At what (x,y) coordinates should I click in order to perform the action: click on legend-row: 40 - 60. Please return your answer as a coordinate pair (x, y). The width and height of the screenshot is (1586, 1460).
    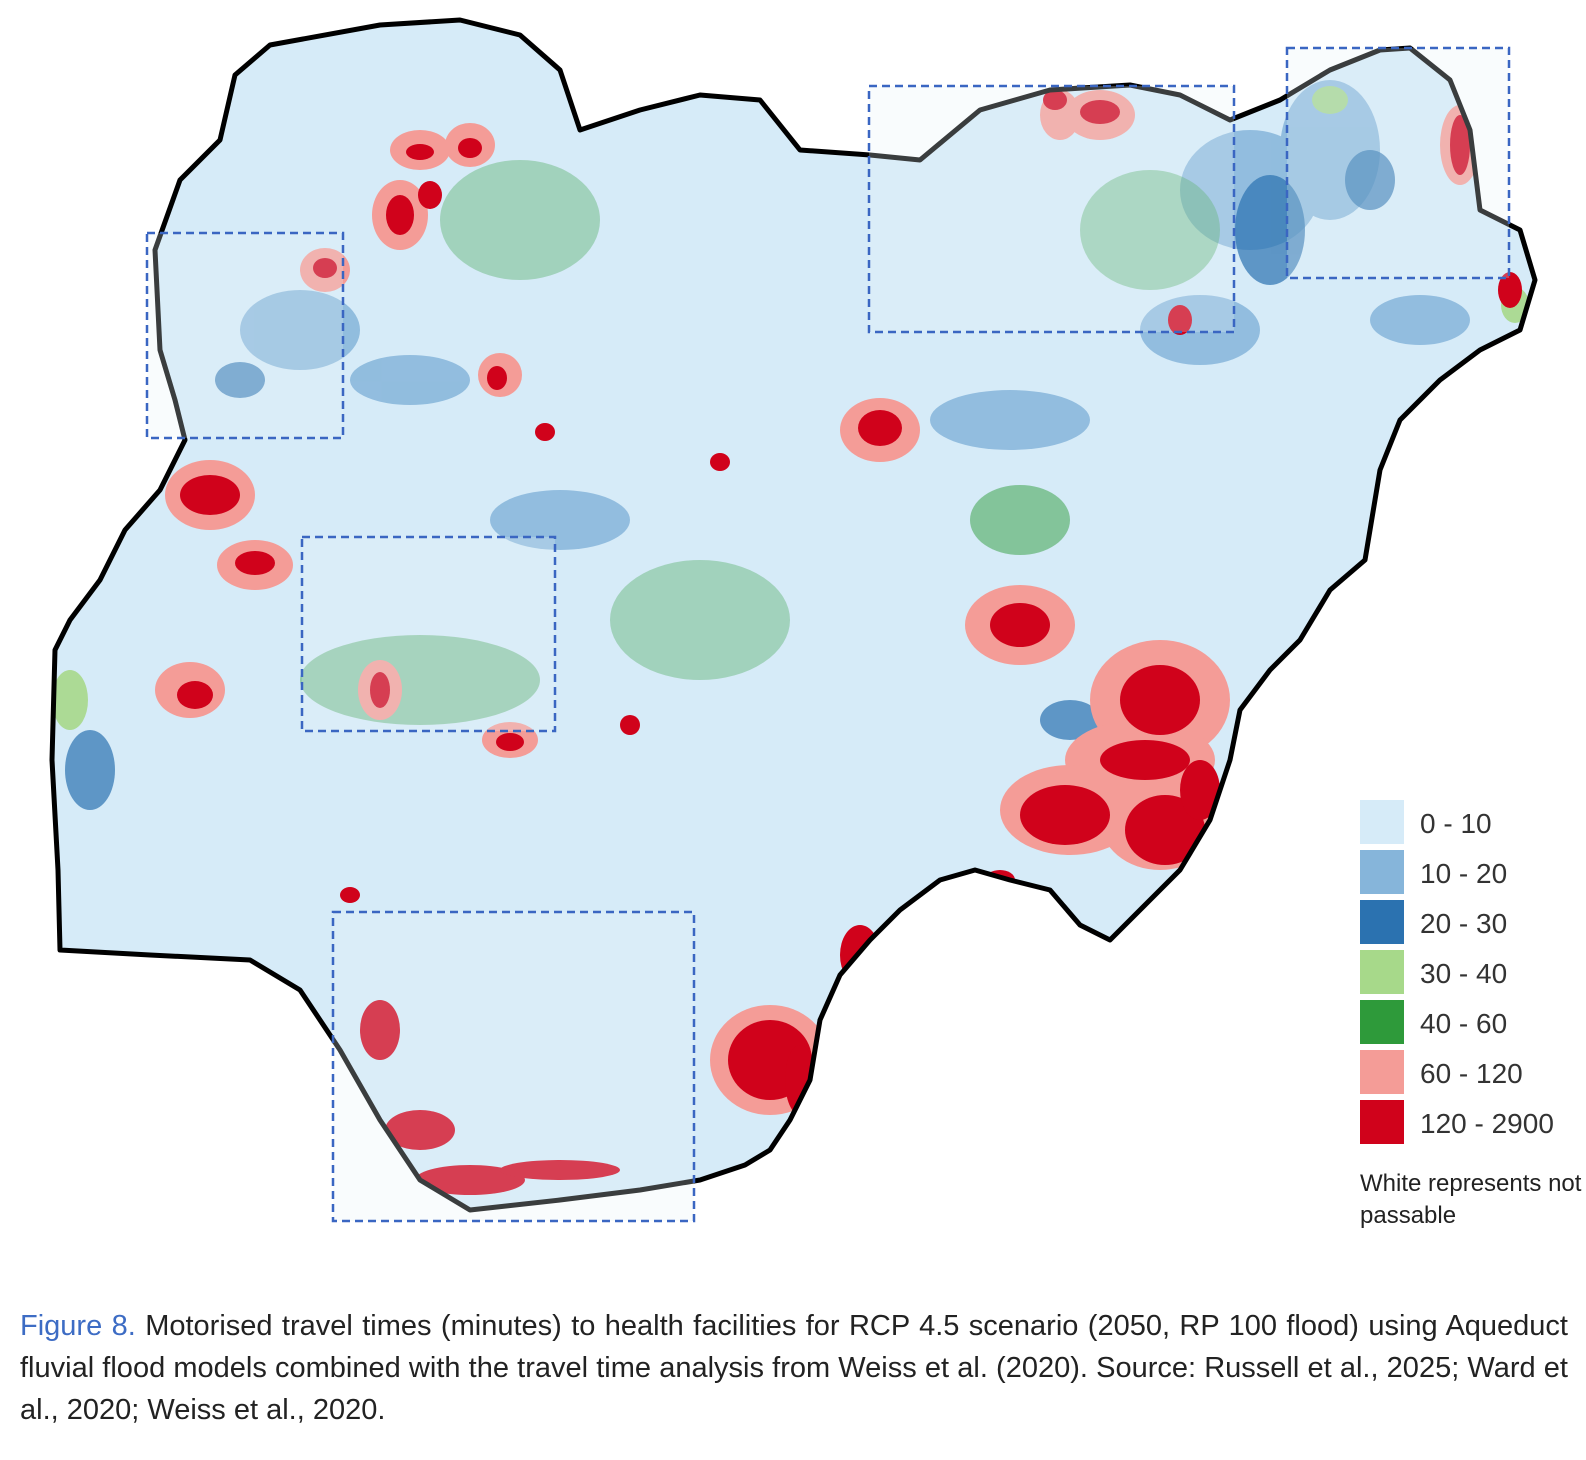
    Looking at the image, I should click on (1470, 1025).